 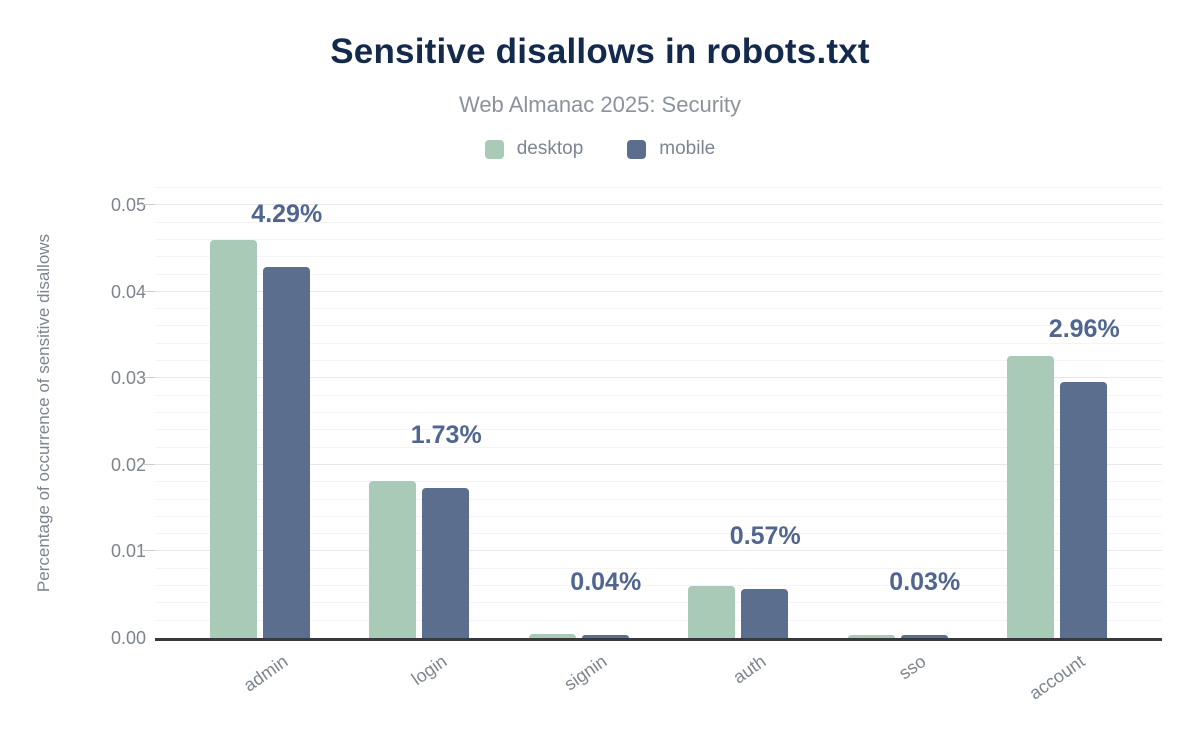 I want to click on bar-group-auth: 0.57% auth, so click(x=739, y=437).